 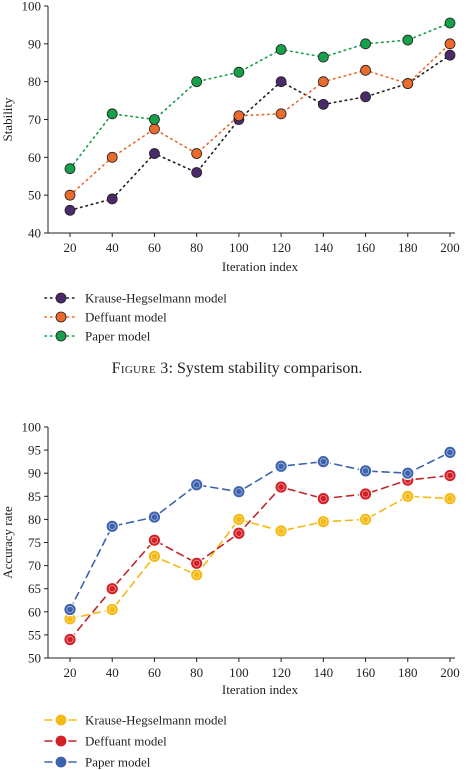 I want to click on figure-caption: Figure 3: System stability comparison., so click(x=237, y=369).